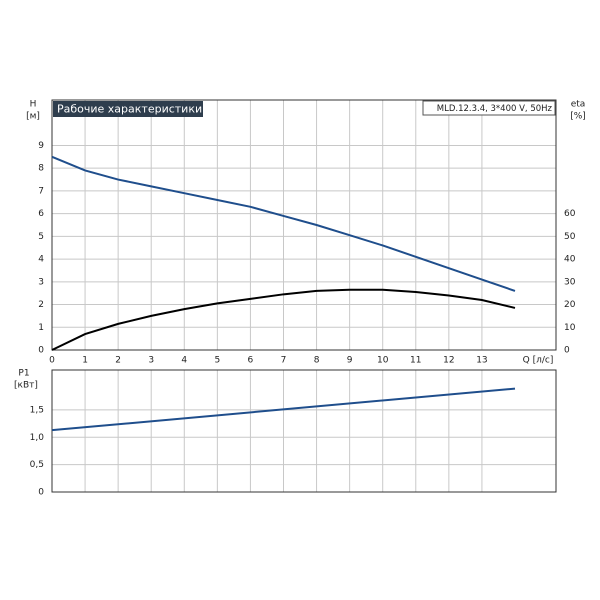  Describe the element at coordinates (570, 282) in the screenshot. I see `y2-tick-label: 30` at that location.